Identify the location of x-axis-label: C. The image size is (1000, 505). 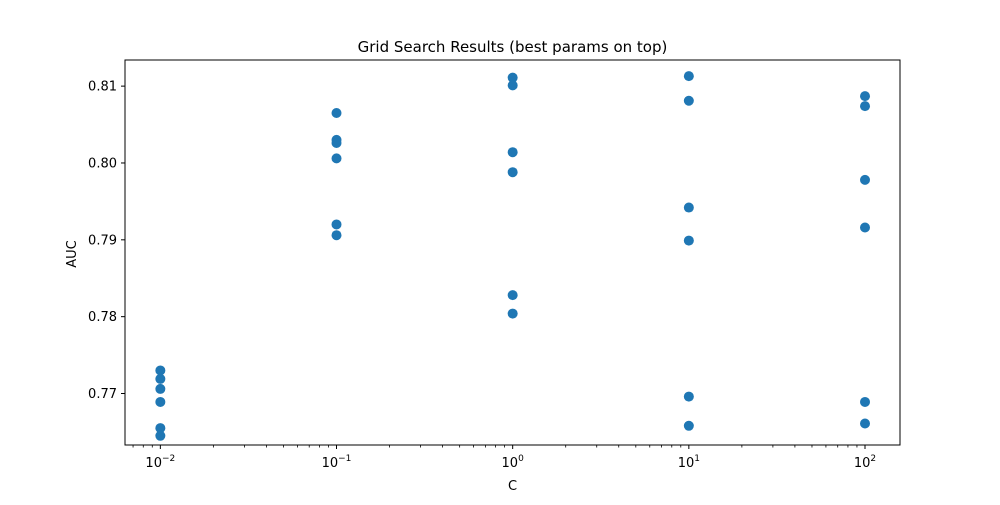
(512, 486).